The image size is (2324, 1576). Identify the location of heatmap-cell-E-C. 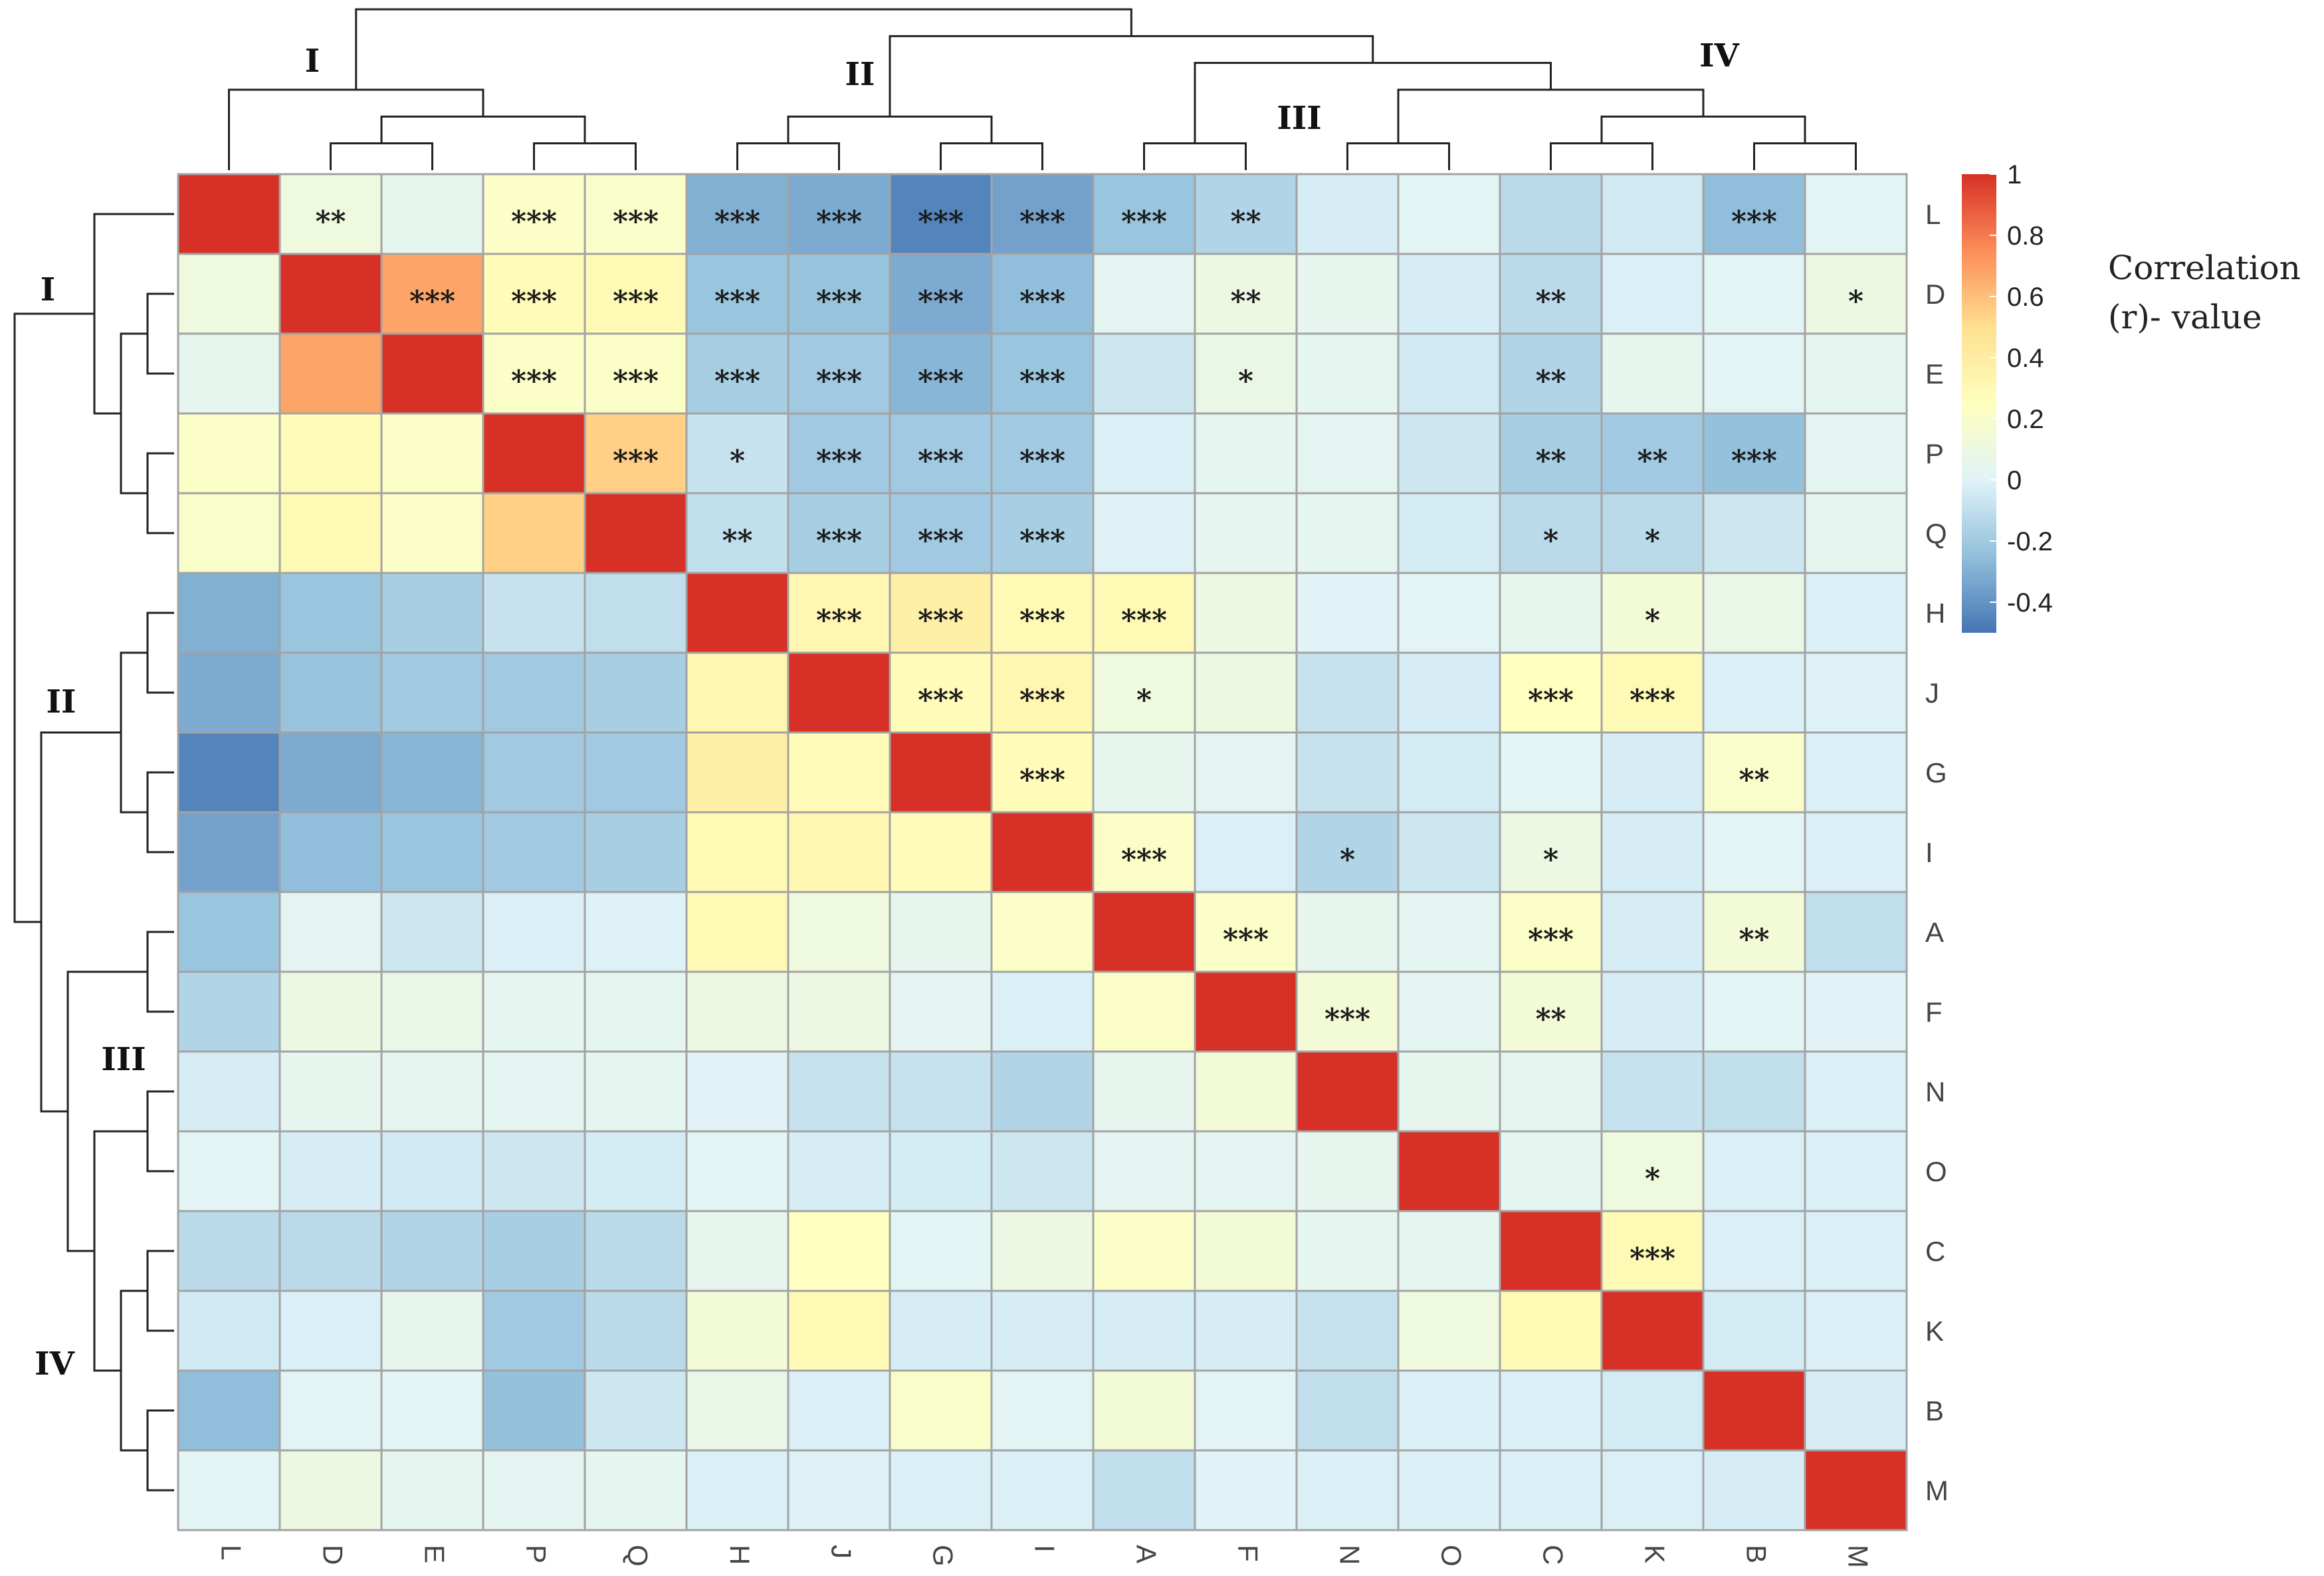
(1551, 373).